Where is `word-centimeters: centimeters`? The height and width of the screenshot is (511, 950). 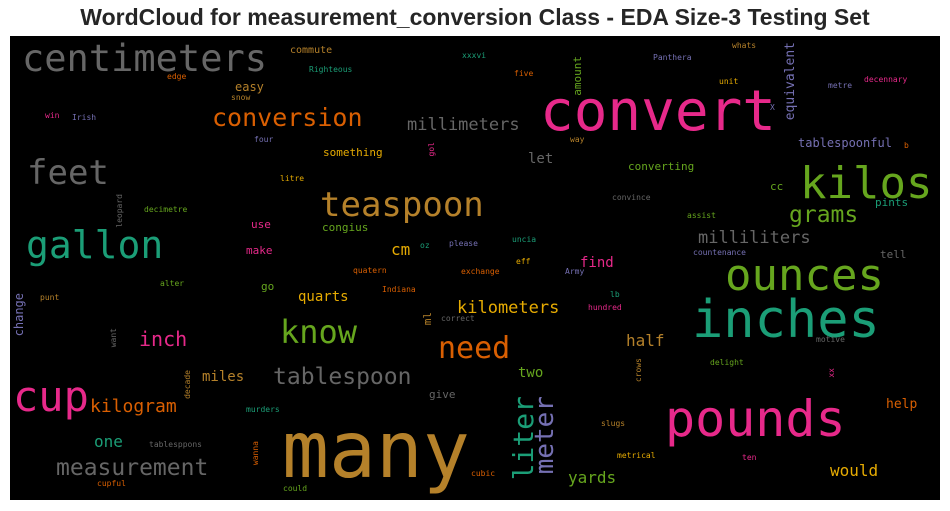 word-centimeters: centimeters is located at coordinates (145, 58).